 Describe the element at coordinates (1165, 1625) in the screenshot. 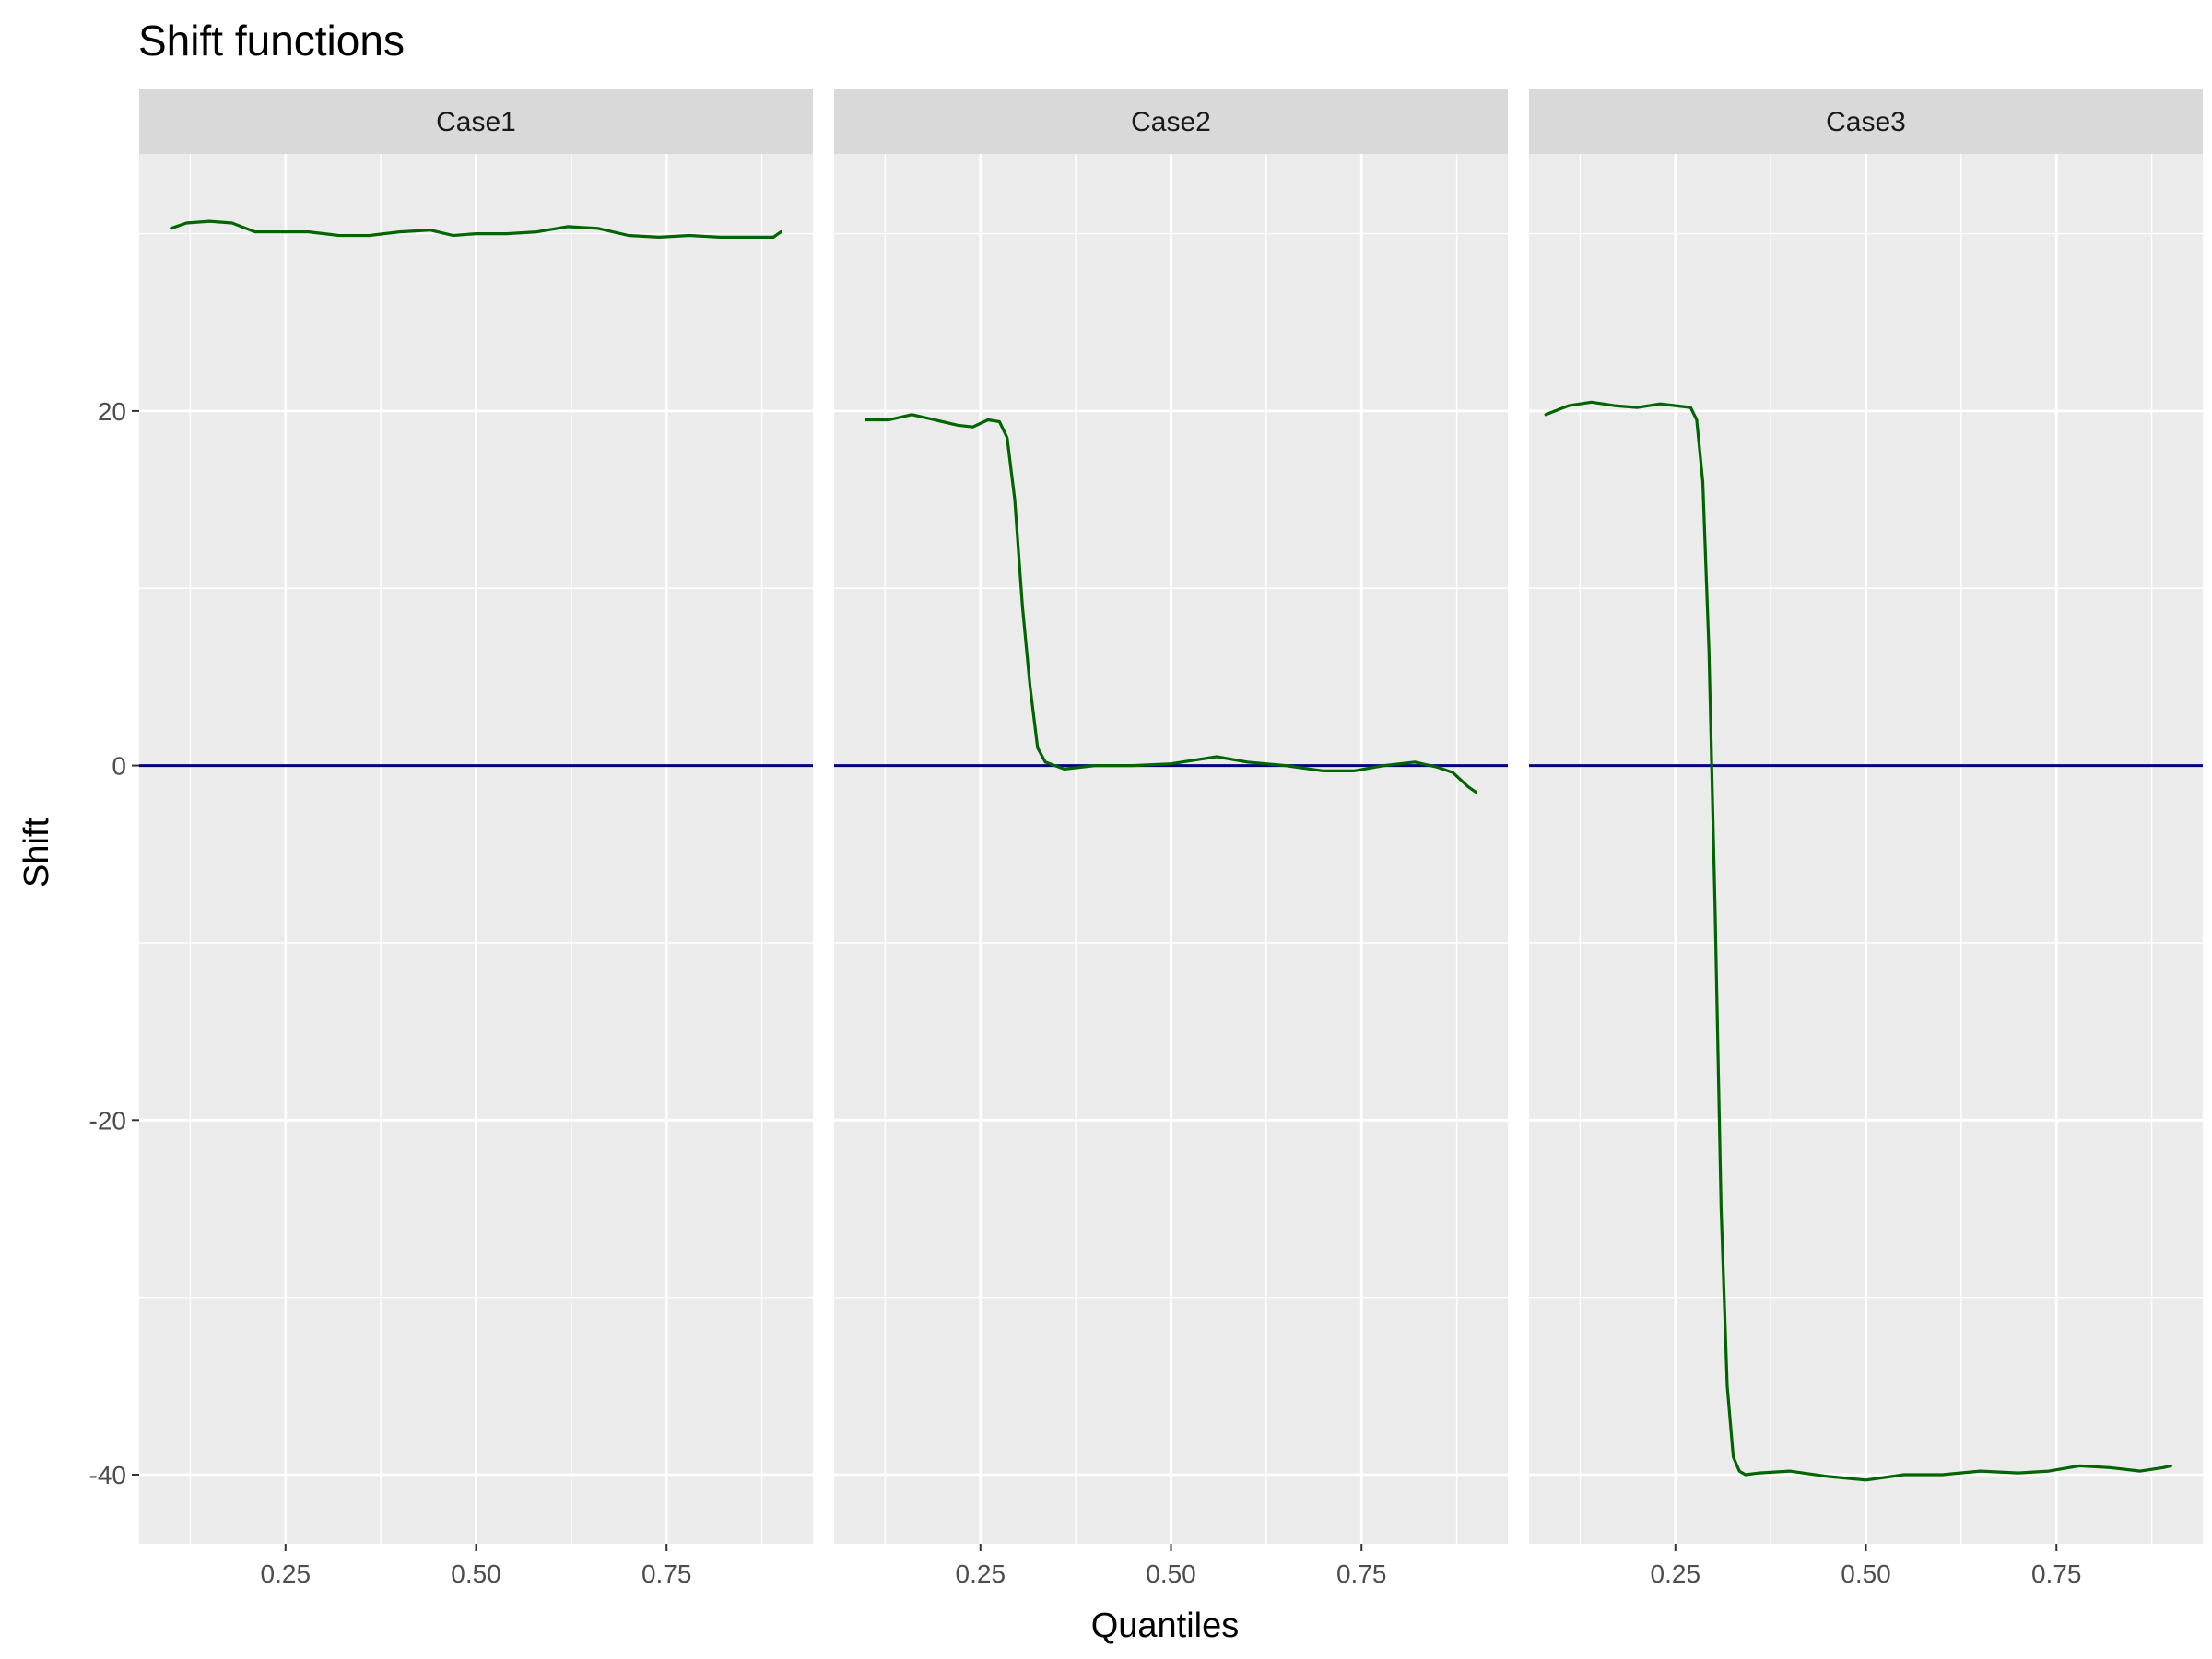

I see `x-axis-title: Quantiles` at that location.